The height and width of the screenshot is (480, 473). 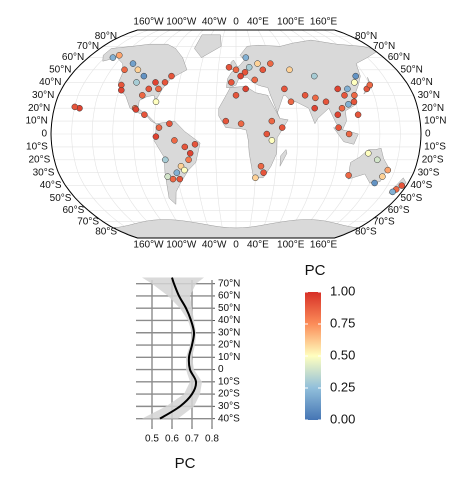 What do you see at coordinates (185, 463) in the screenshot?
I see `x-axis-label: PC` at bounding box center [185, 463].